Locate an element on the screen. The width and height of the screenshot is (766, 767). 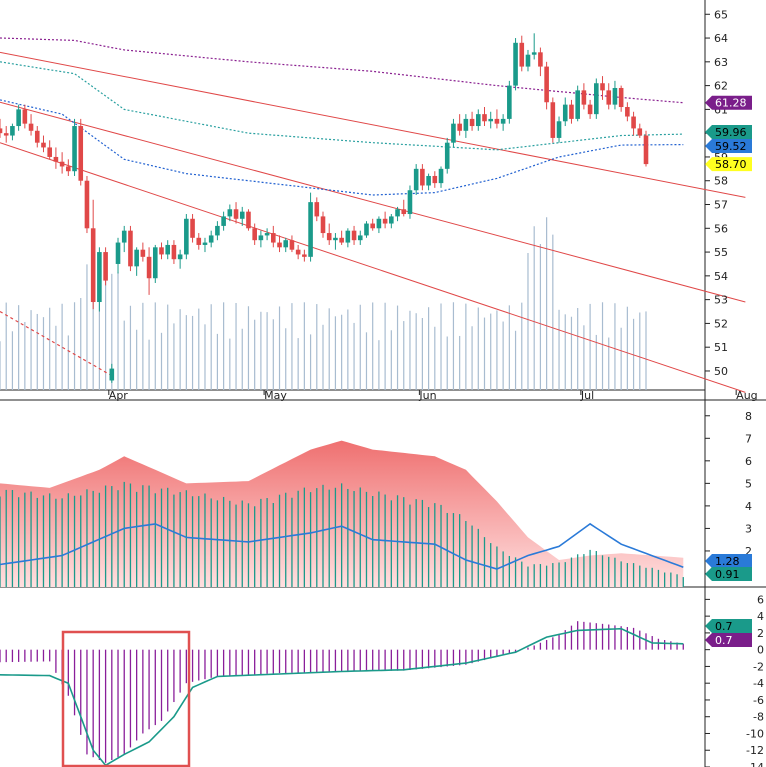
x-tick-label: May is located at coordinates (275, 395).